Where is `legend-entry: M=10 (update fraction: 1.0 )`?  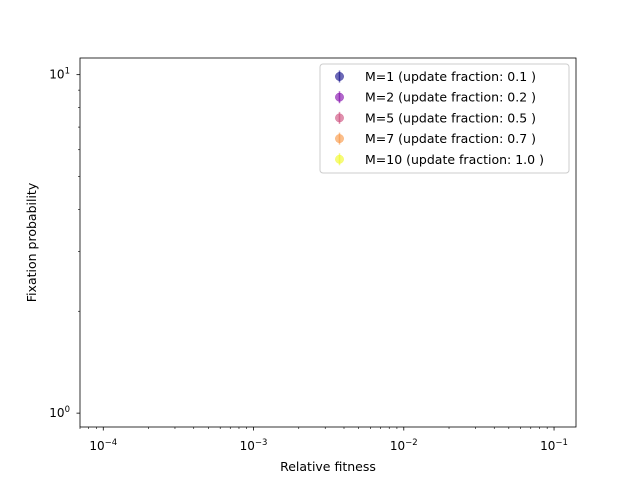 legend-entry: M=10 (update fraction: 1.0 ) is located at coordinates (439, 159).